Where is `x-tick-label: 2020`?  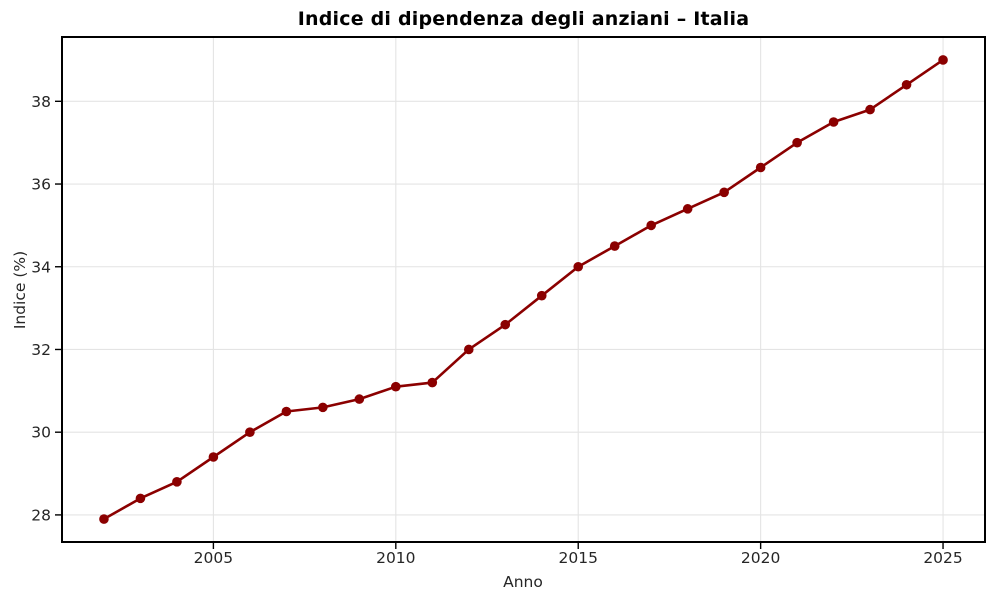 x-tick-label: 2020 is located at coordinates (760, 558).